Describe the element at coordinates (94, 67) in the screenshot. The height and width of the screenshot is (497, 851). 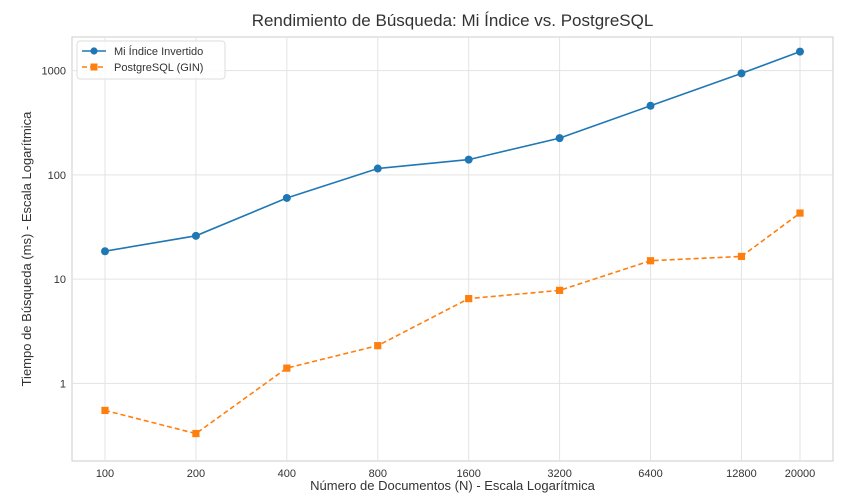
I see `legend-marker-postgresql` at that location.